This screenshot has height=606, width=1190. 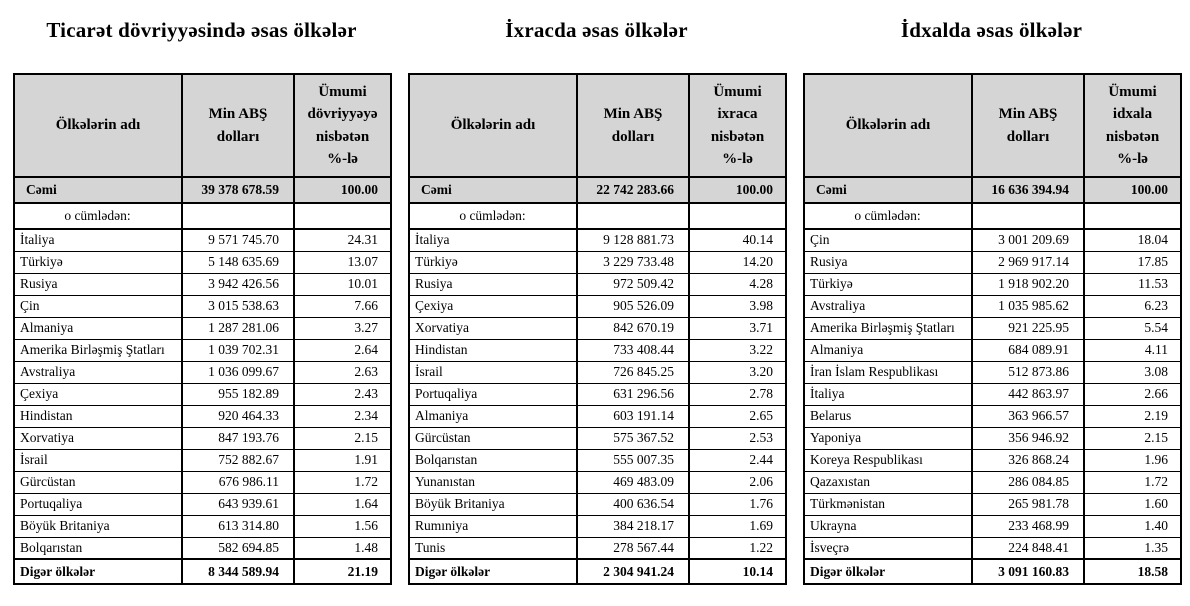 What do you see at coordinates (737, 306) in the screenshot?
I see `country-percent: 3.98` at bounding box center [737, 306].